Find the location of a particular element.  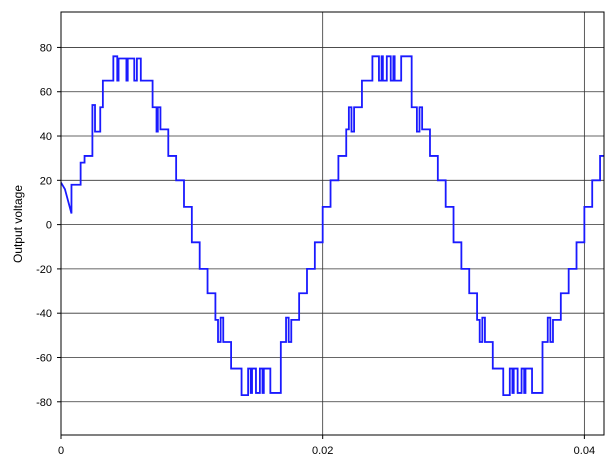

x-tick-label: 0 is located at coordinates (61, 451).